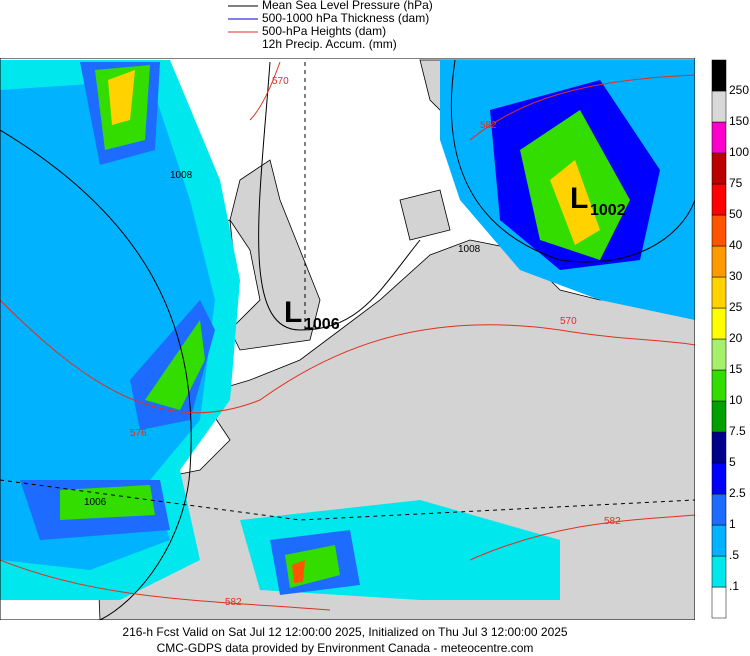 This screenshot has width=750, height=656. Describe the element at coordinates (138, 433) in the screenshot. I see `contour-label: 576` at that location.